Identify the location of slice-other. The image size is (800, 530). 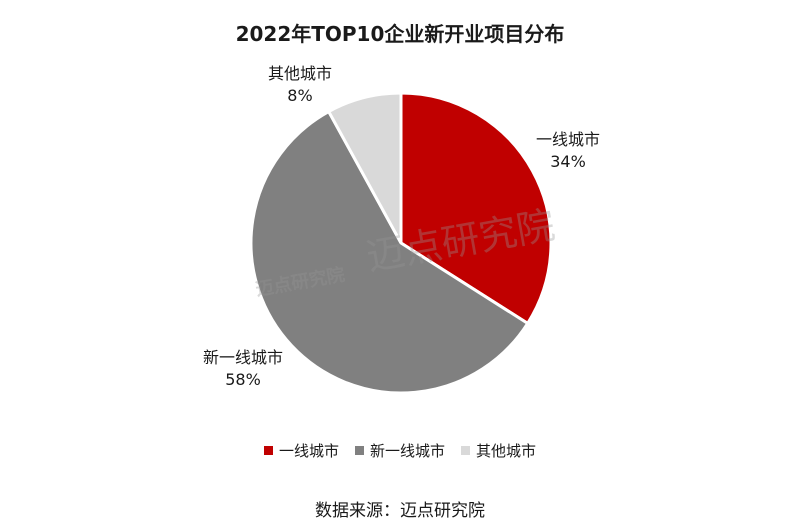
(364, 167).